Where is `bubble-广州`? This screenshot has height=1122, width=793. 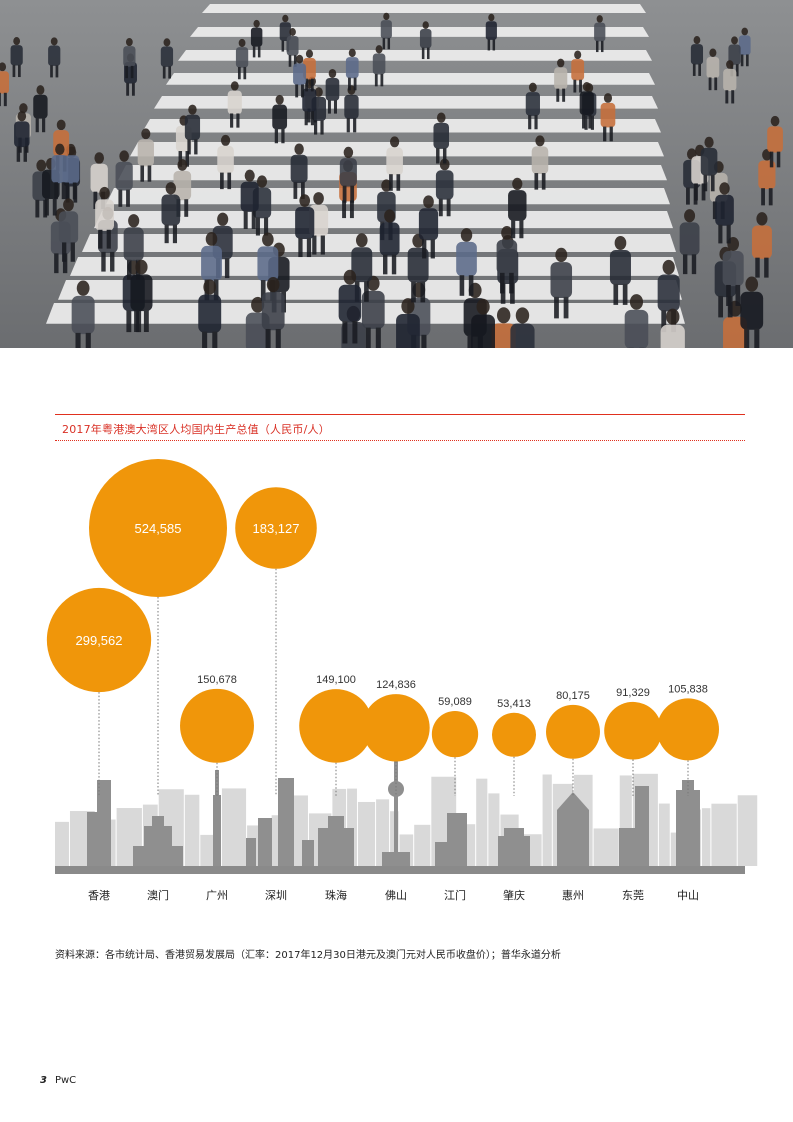 bubble-广州 is located at coordinates (217, 725).